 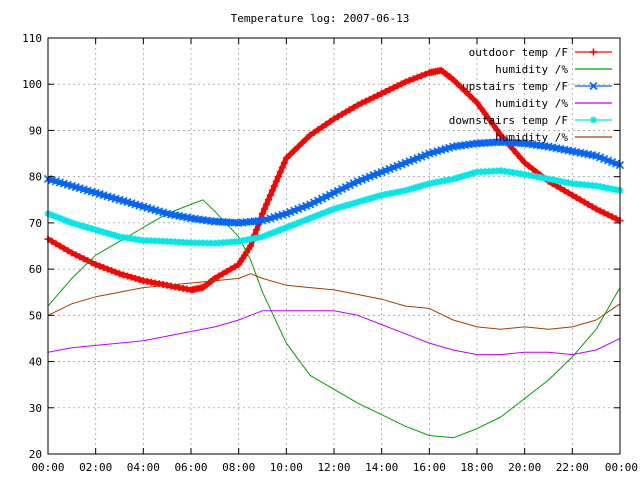 I want to click on legend-label: upstairs temp /F, so click(x=515, y=86).